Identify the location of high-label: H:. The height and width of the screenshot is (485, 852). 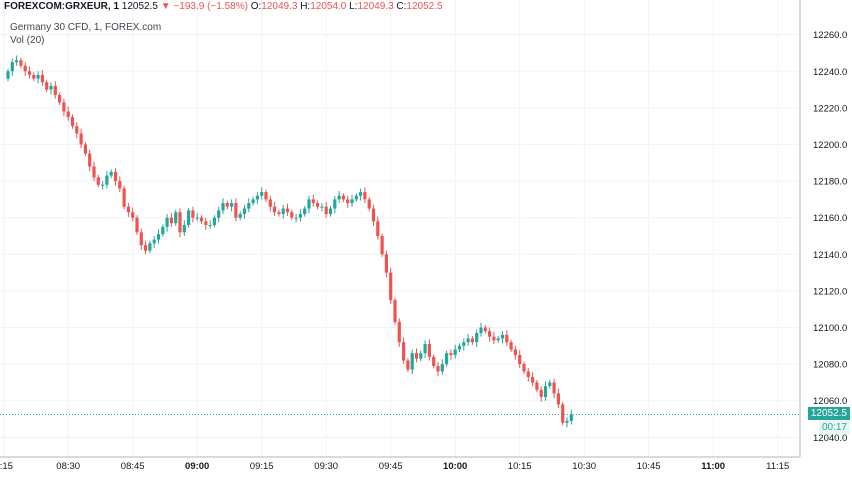
(305, 6).